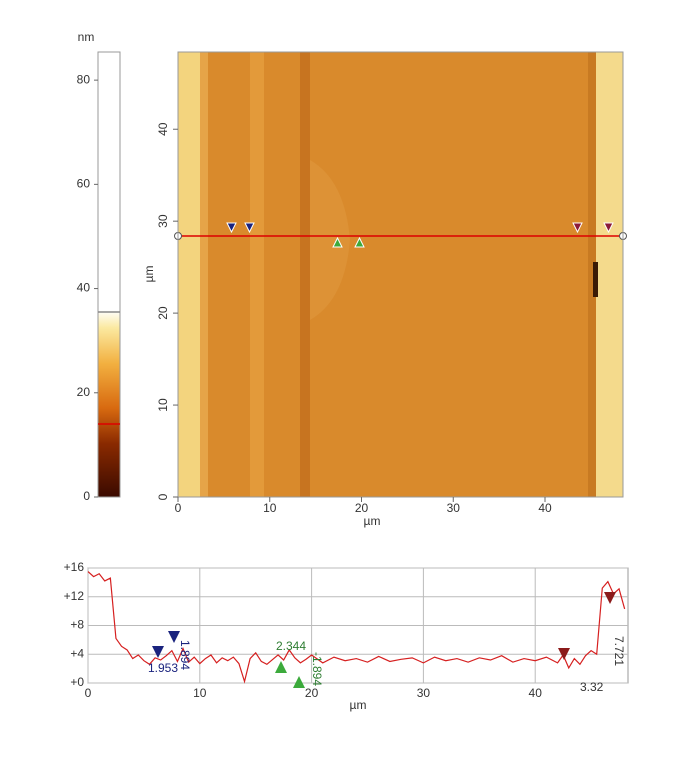 The width and height of the screenshot is (682, 757). What do you see at coordinates (86, 496) in the screenshot?
I see `colorbar-tick-label: 0` at bounding box center [86, 496].